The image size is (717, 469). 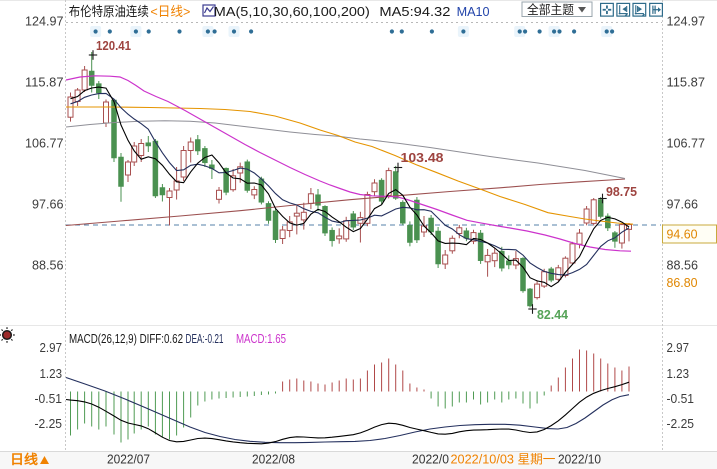 I want to click on svg-text: MACD(26,12,9) DIFF:0.62, so click(x=126, y=338).